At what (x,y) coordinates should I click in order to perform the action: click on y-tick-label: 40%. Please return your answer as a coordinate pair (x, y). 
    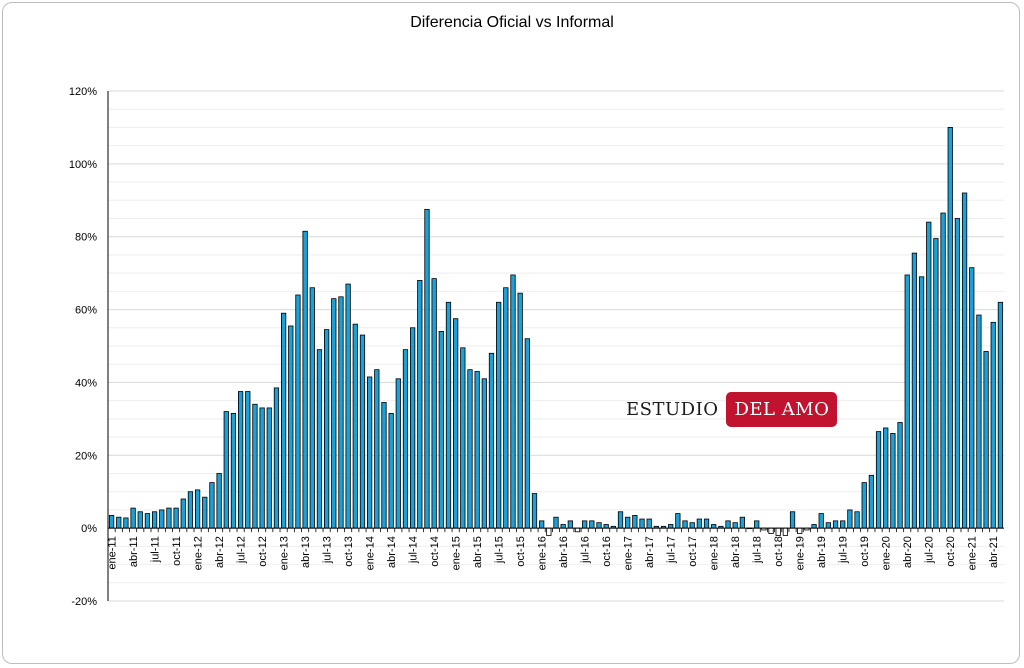
    Looking at the image, I should click on (86, 383).